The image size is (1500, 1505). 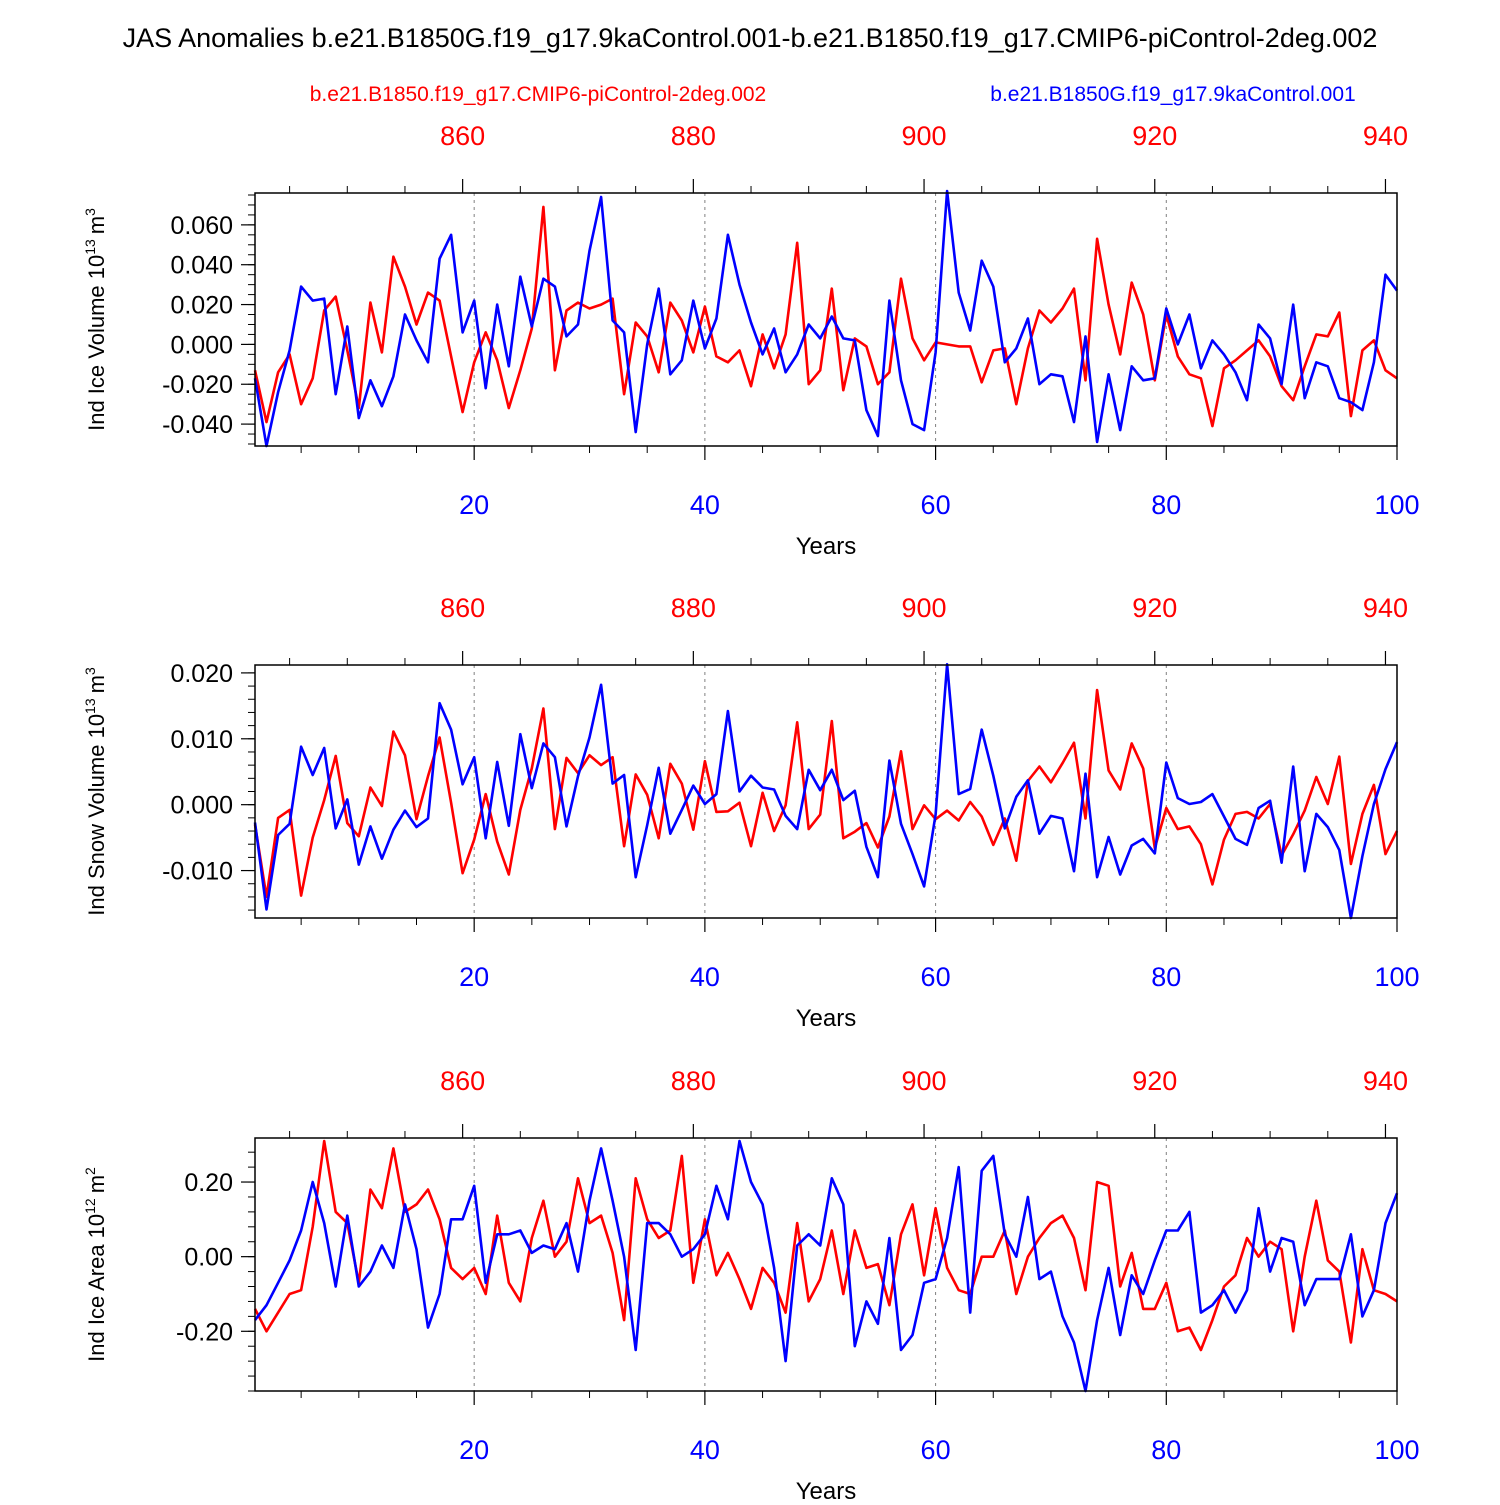 I want to click on y-tick-label: -0.040, so click(x=197, y=425).